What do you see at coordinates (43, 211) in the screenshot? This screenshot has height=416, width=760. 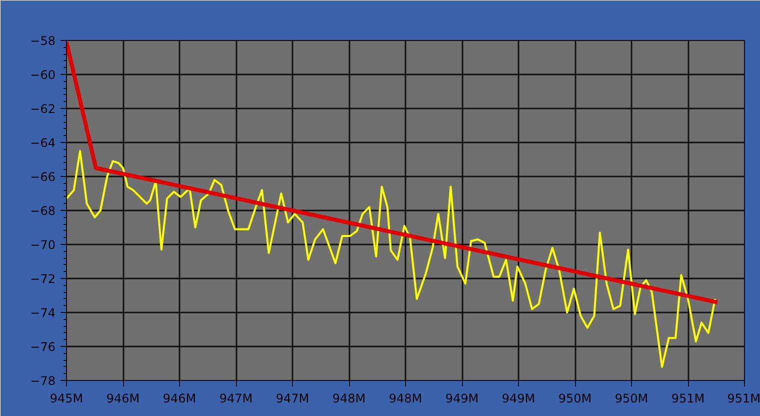 I see `y-tick-label: −68` at bounding box center [43, 211].